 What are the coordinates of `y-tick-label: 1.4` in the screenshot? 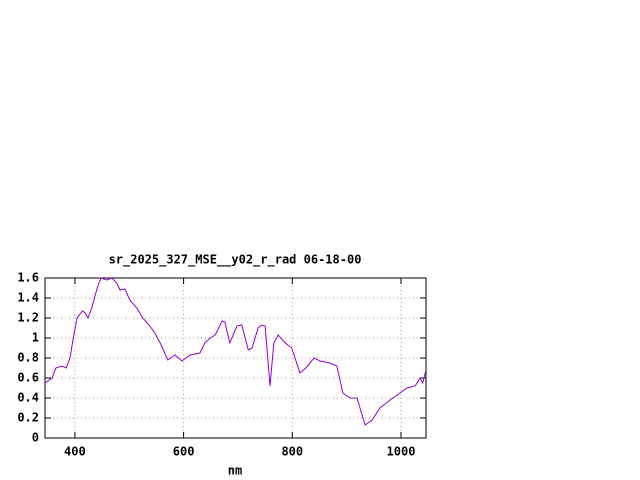 It's located at (28, 298).